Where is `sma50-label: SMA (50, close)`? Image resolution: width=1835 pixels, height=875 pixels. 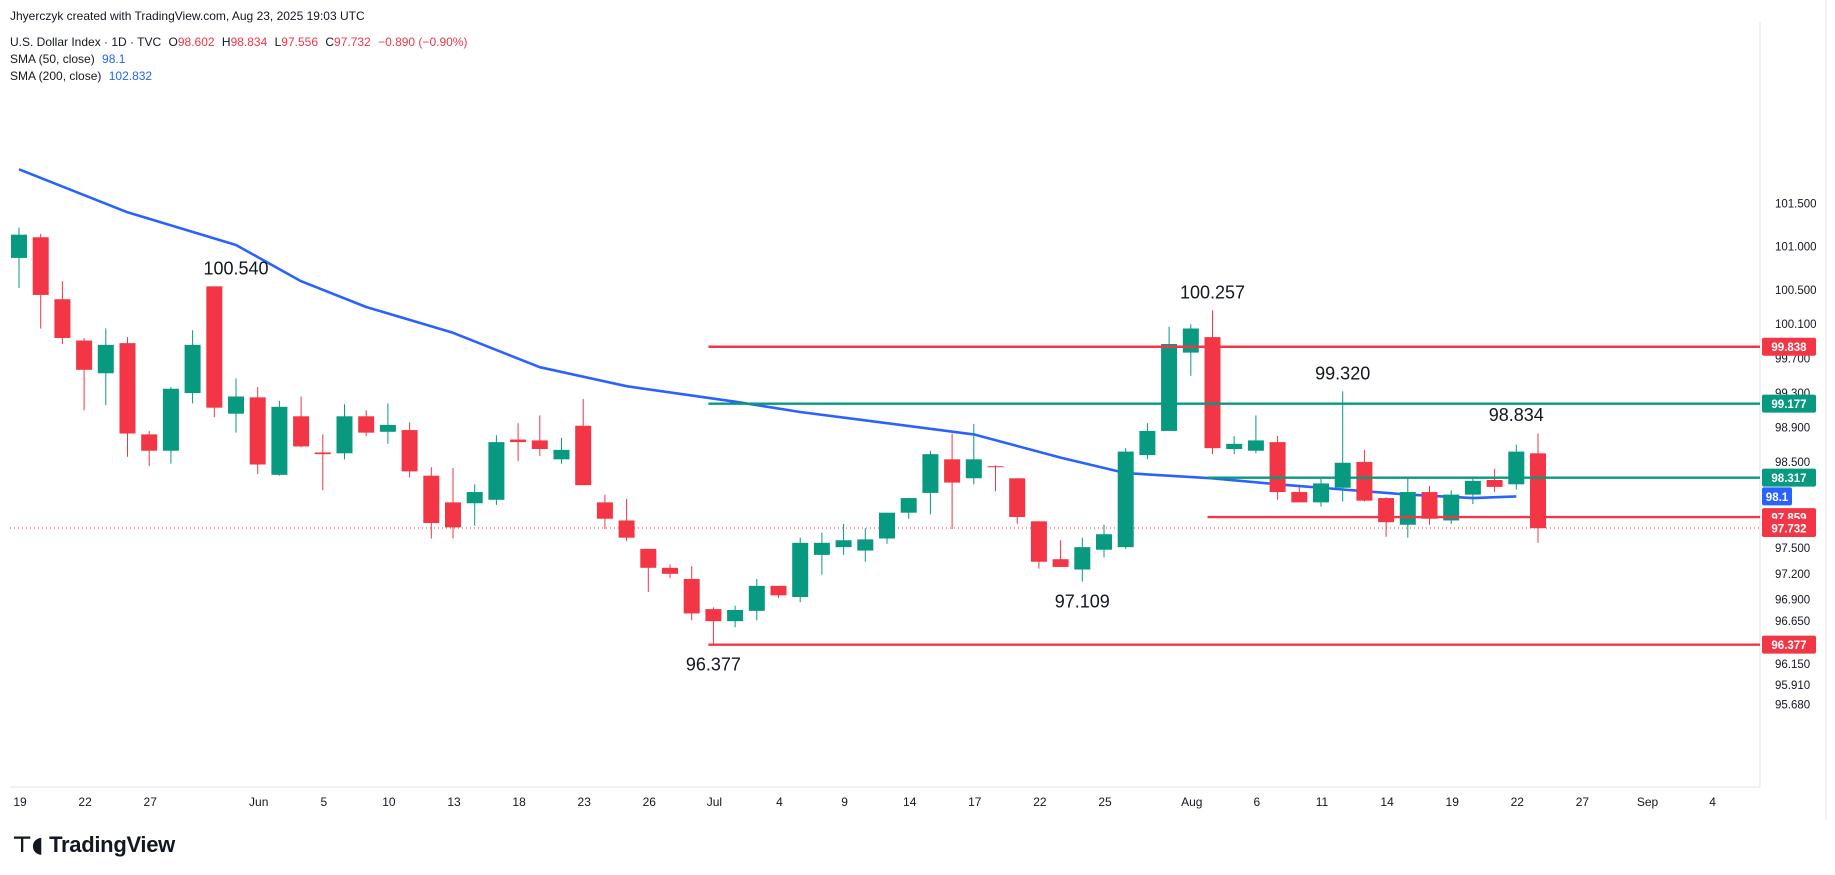 sma50-label: SMA (50, close) is located at coordinates (52, 59).